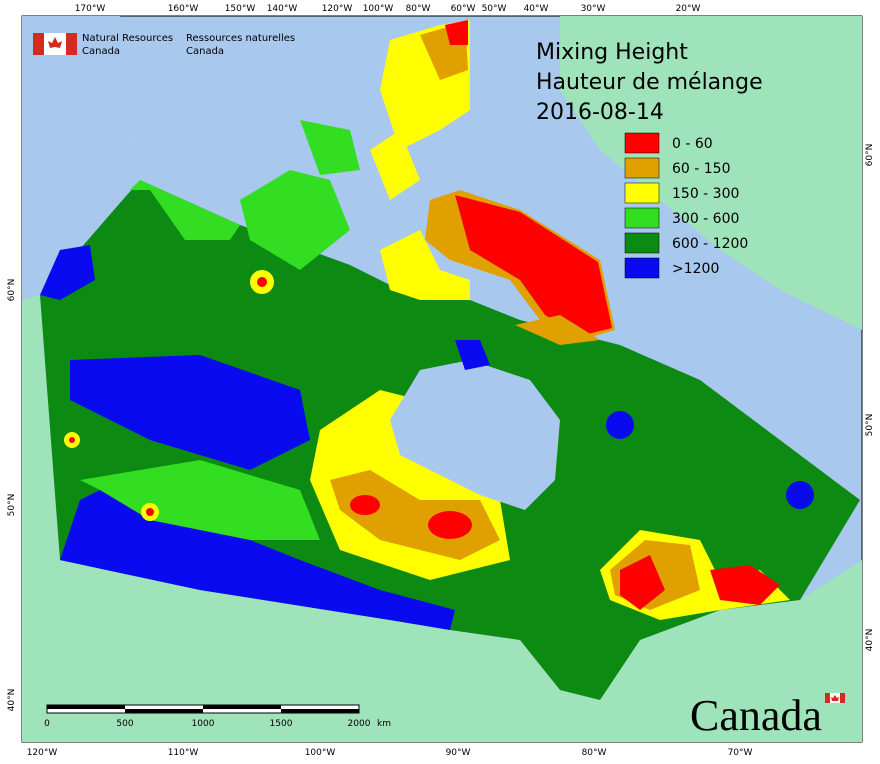 The height and width of the screenshot is (764, 880). I want to click on scale-label: 0, so click(47, 724).